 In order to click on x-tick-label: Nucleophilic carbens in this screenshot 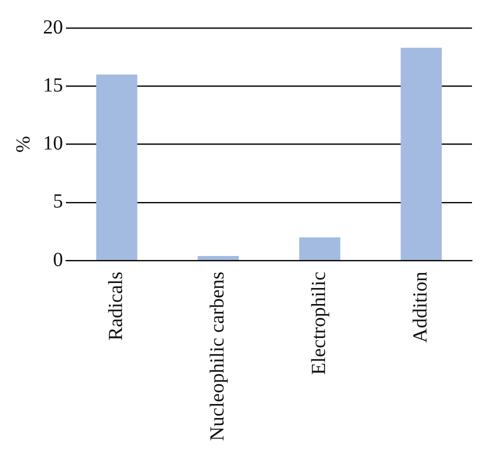, I will do `click(217, 356)`.